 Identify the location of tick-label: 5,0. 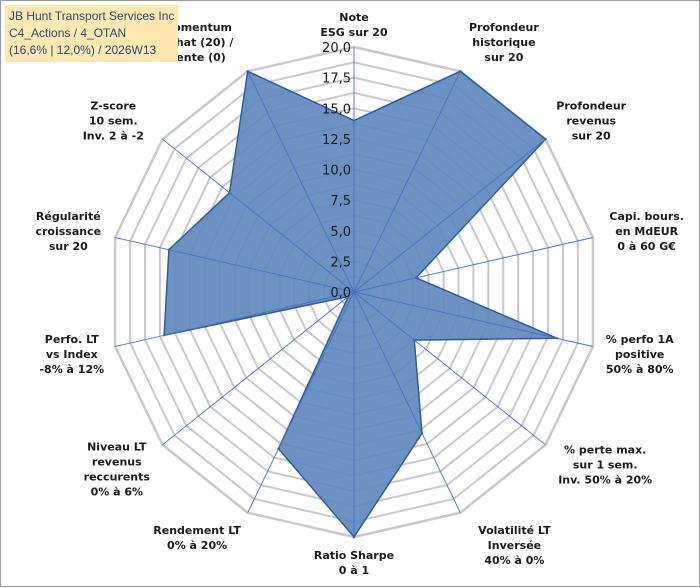
(340, 232).